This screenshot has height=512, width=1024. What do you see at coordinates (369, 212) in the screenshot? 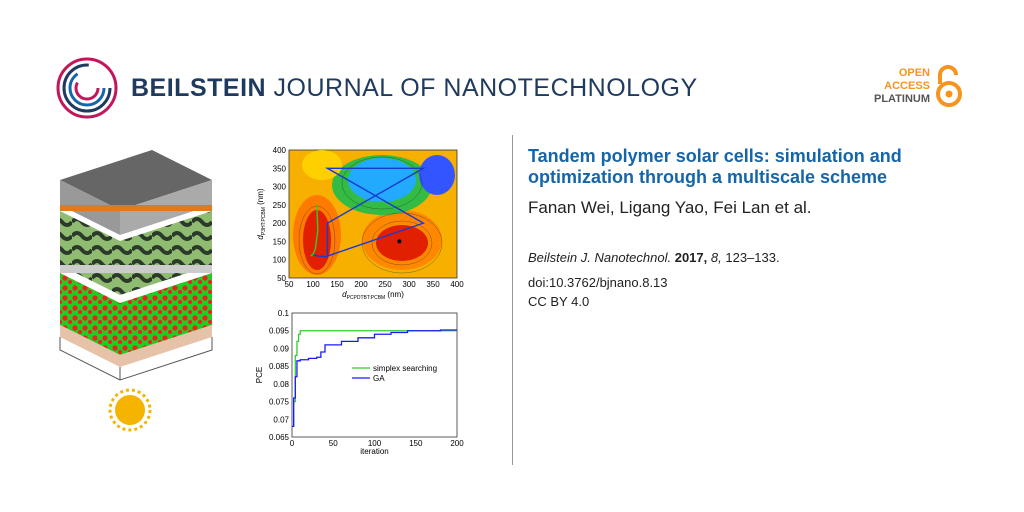
I see `path-blue` at bounding box center [369, 212].